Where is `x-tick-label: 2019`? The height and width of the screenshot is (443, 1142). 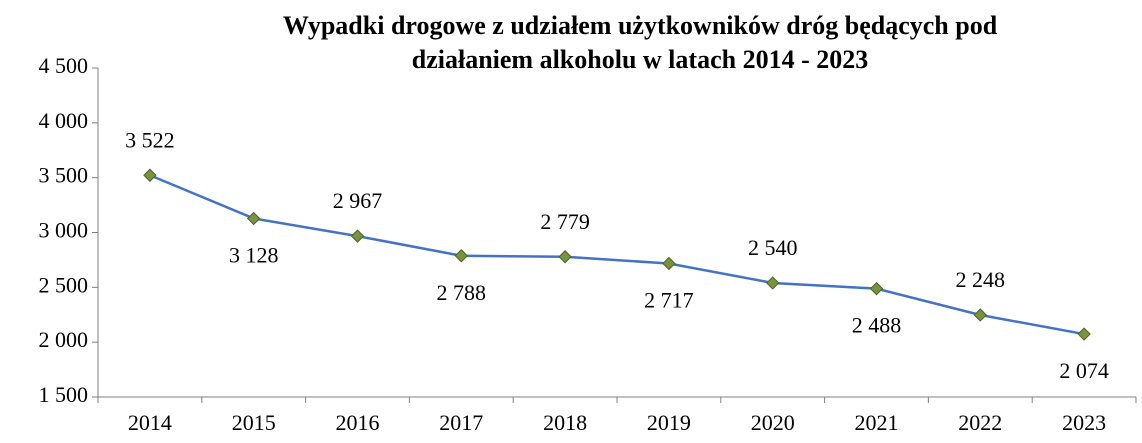
x-tick-label: 2019 is located at coordinates (669, 422).